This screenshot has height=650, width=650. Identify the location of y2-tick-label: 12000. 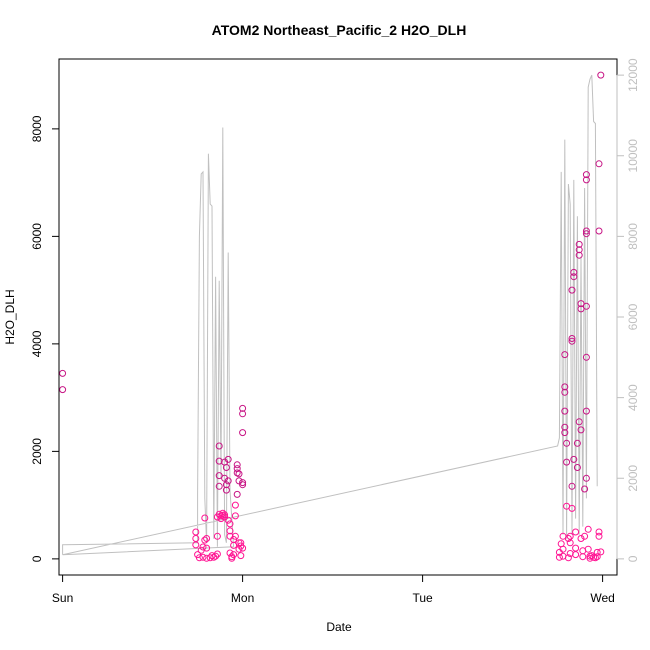
(633, 75).